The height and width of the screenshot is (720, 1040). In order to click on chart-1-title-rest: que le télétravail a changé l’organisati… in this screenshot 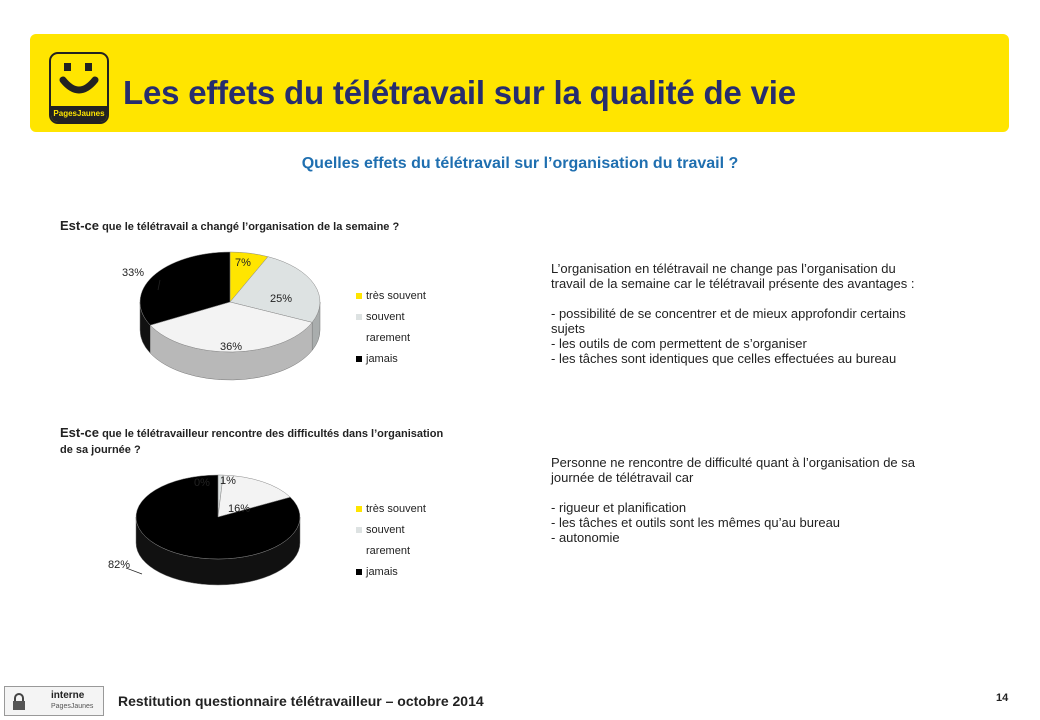, I will do `click(249, 227)`.